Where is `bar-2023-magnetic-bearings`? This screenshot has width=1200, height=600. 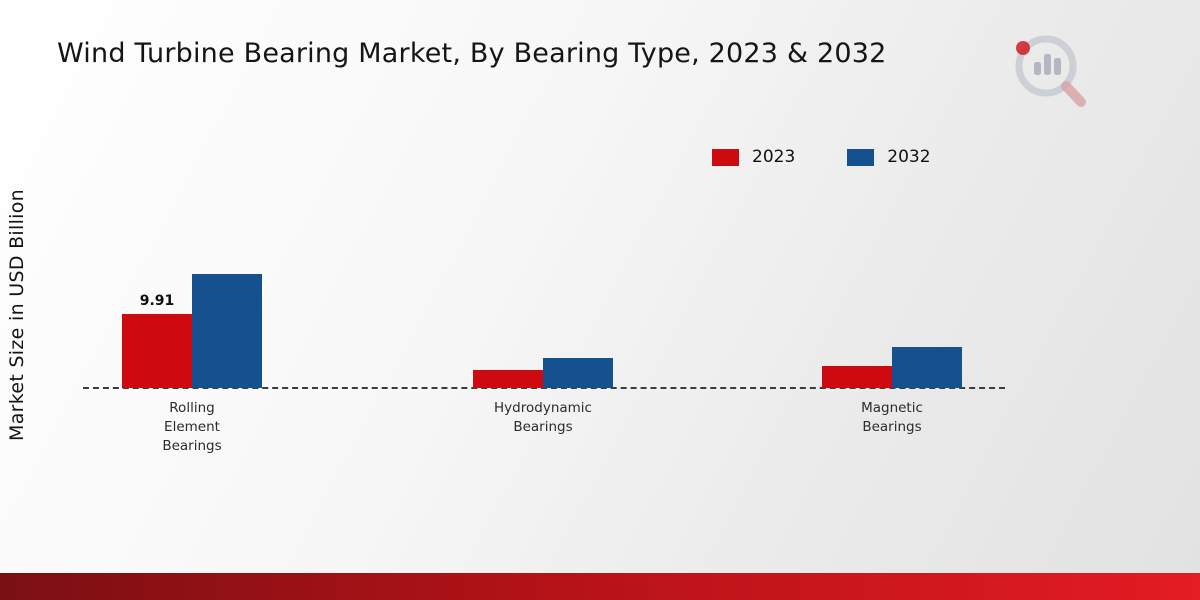 bar-2023-magnetic-bearings is located at coordinates (857, 377).